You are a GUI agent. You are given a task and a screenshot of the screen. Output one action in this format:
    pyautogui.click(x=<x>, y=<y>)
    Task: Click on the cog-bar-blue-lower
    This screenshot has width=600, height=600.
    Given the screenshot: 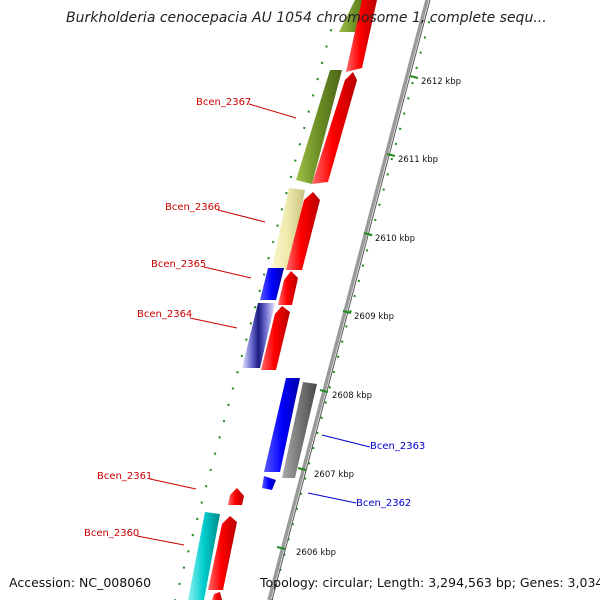 What is the action you would take?
    pyautogui.click(x=282, y=425)
    